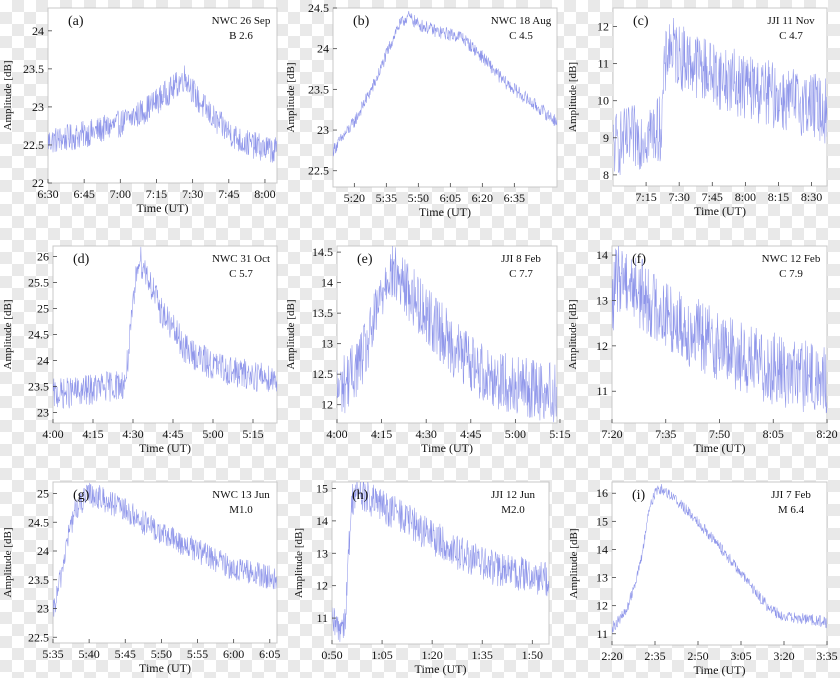 This screenshot has height=678, width=840. What do you see at coordinates (665, 434) in the screenshot?
I see `x-tick-label: 7:35` at bounding box center [665, 434].